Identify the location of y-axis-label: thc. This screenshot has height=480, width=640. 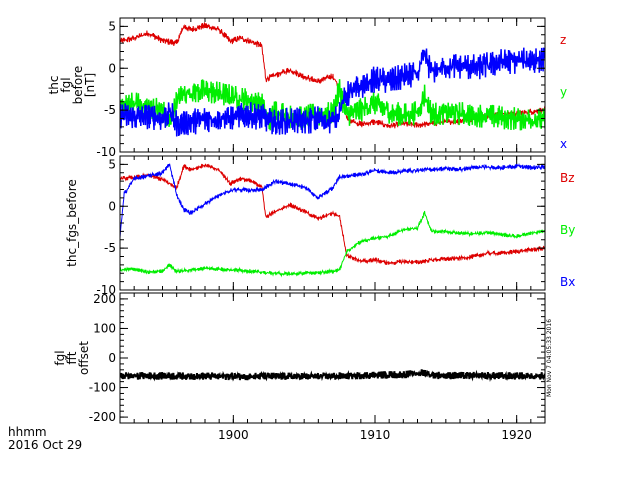
(54, 85).